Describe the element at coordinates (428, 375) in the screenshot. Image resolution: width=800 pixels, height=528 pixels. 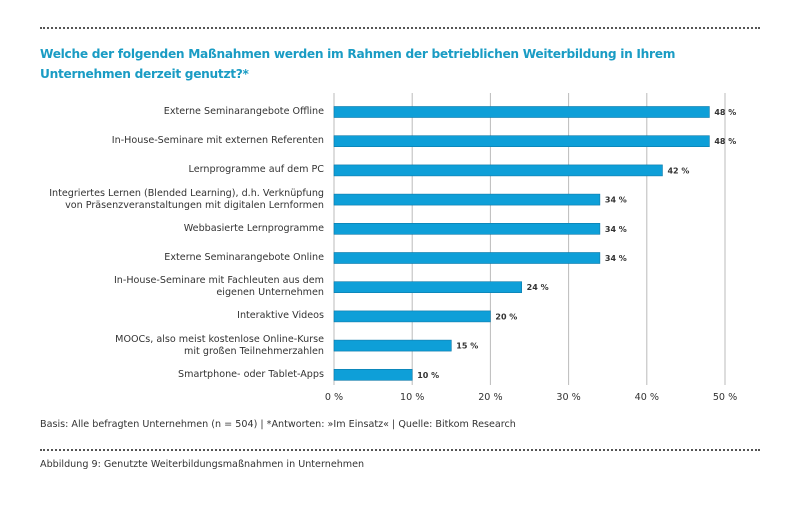
I see `data-label: 10 %` at that location.